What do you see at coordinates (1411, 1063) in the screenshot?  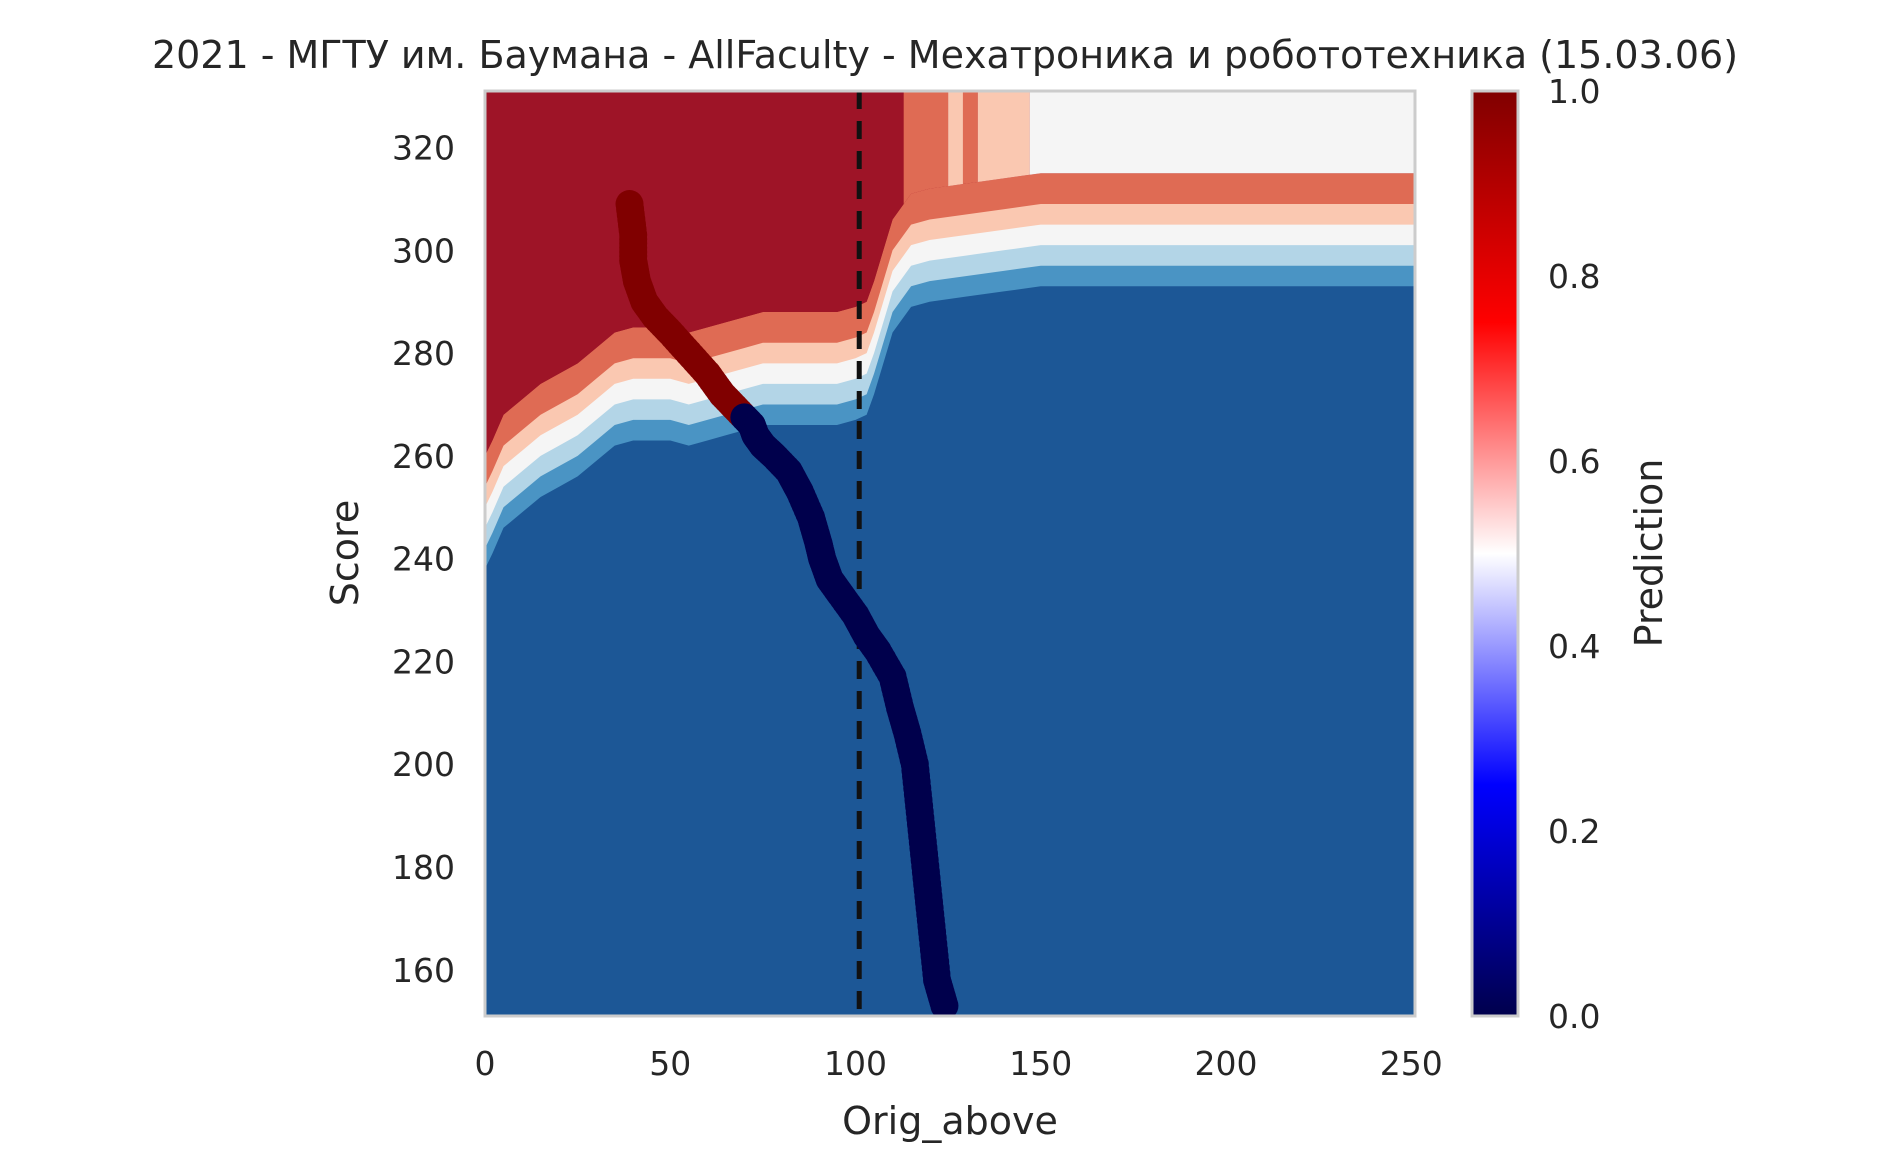 I see `x-tick-label: 250` at bounding box center [1411, 1063].